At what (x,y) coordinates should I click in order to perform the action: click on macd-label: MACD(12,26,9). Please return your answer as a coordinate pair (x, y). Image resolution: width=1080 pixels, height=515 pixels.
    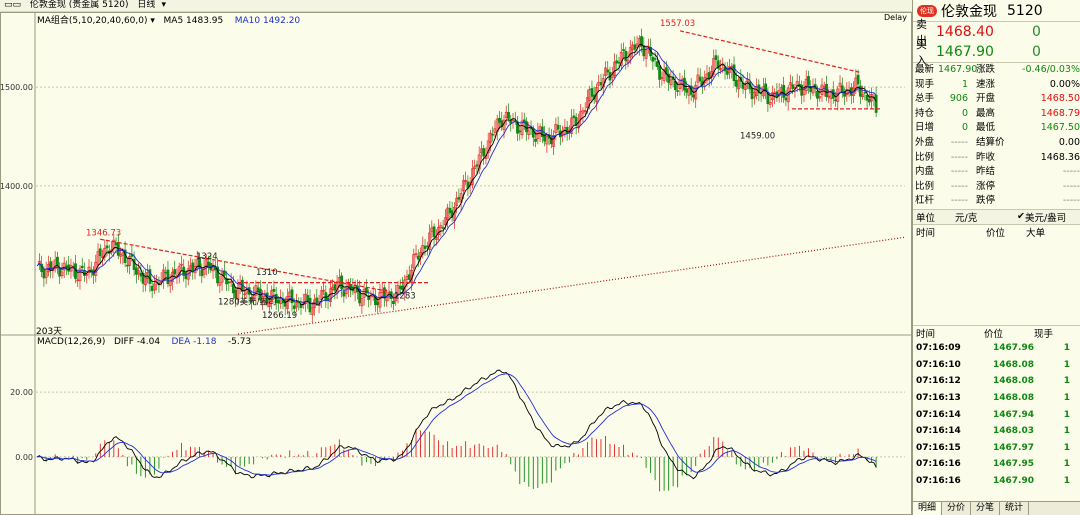
    Looking at the image, I should click on (71, 342).